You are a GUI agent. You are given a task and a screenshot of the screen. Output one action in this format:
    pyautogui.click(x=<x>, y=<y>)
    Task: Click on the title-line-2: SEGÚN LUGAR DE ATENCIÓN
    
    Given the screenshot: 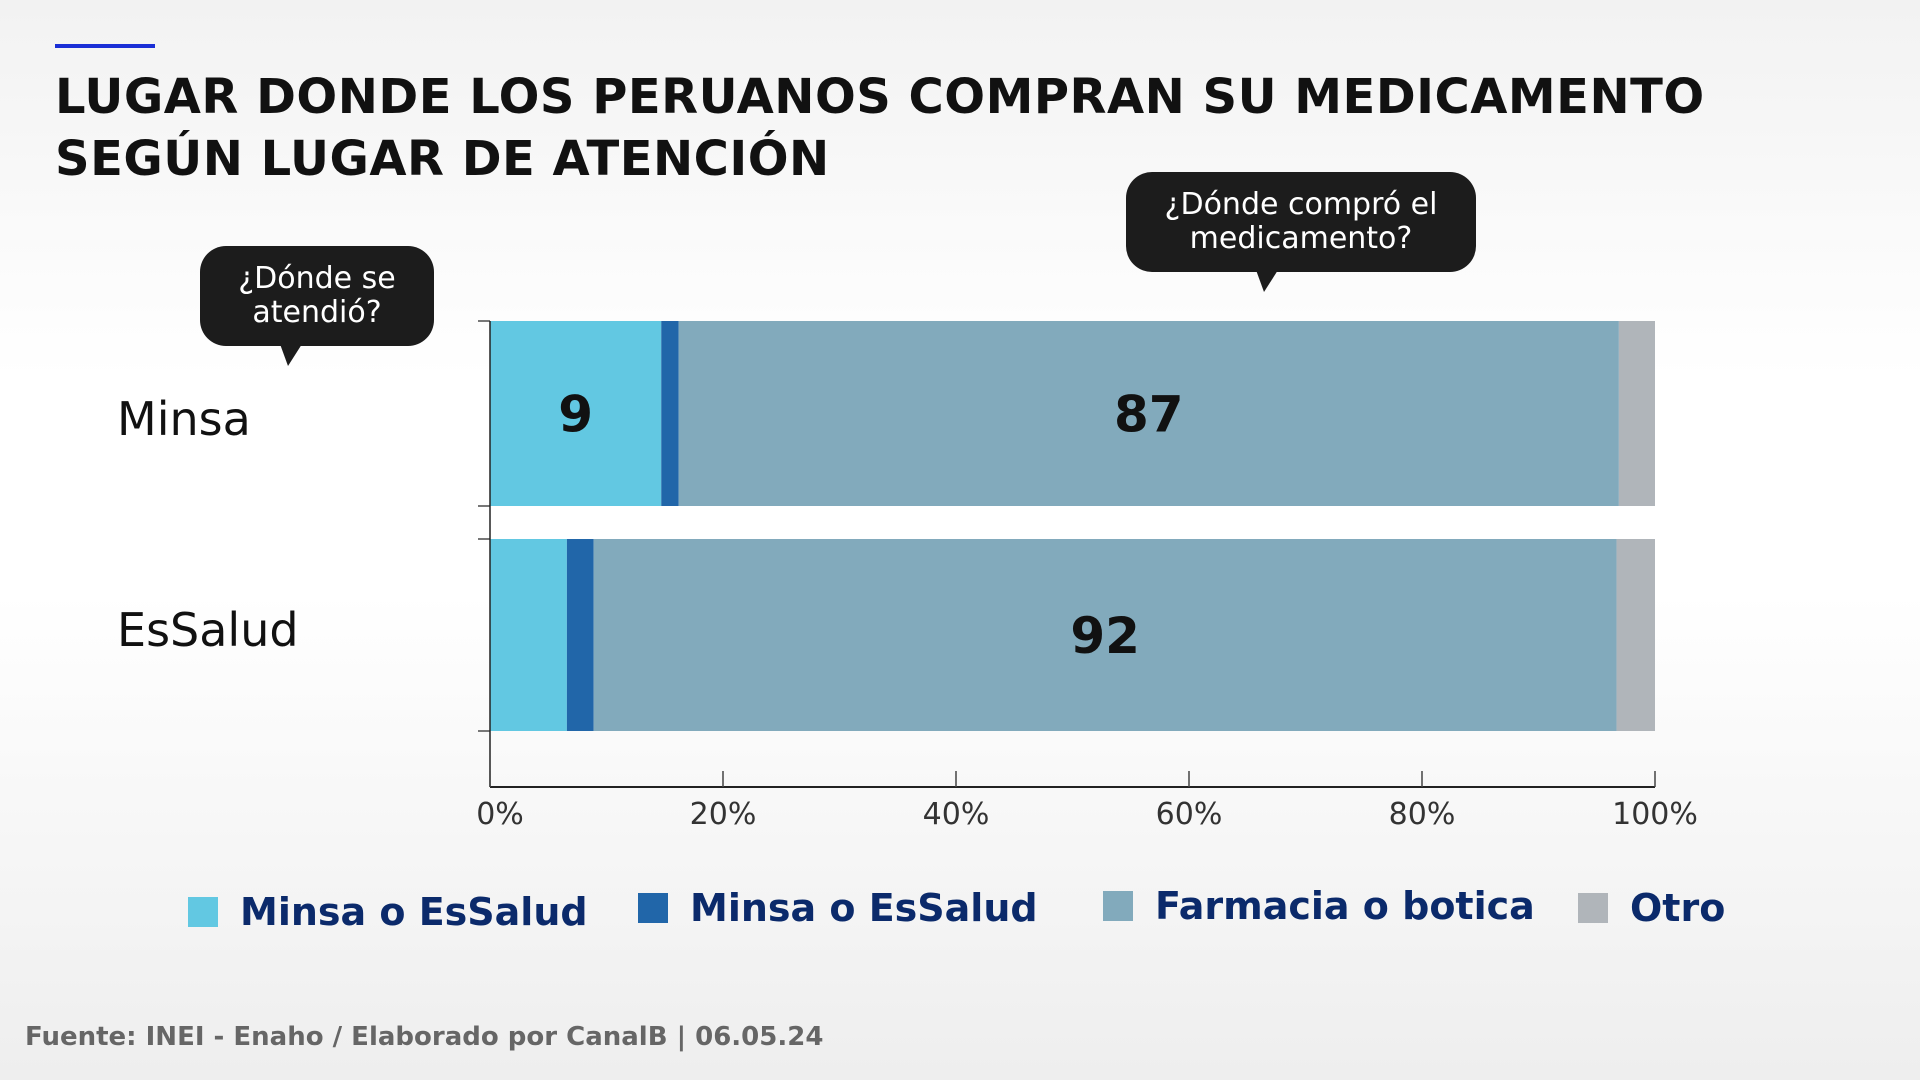 What is the action you would take?
    pyautogui.click(x=442, y=159)
    